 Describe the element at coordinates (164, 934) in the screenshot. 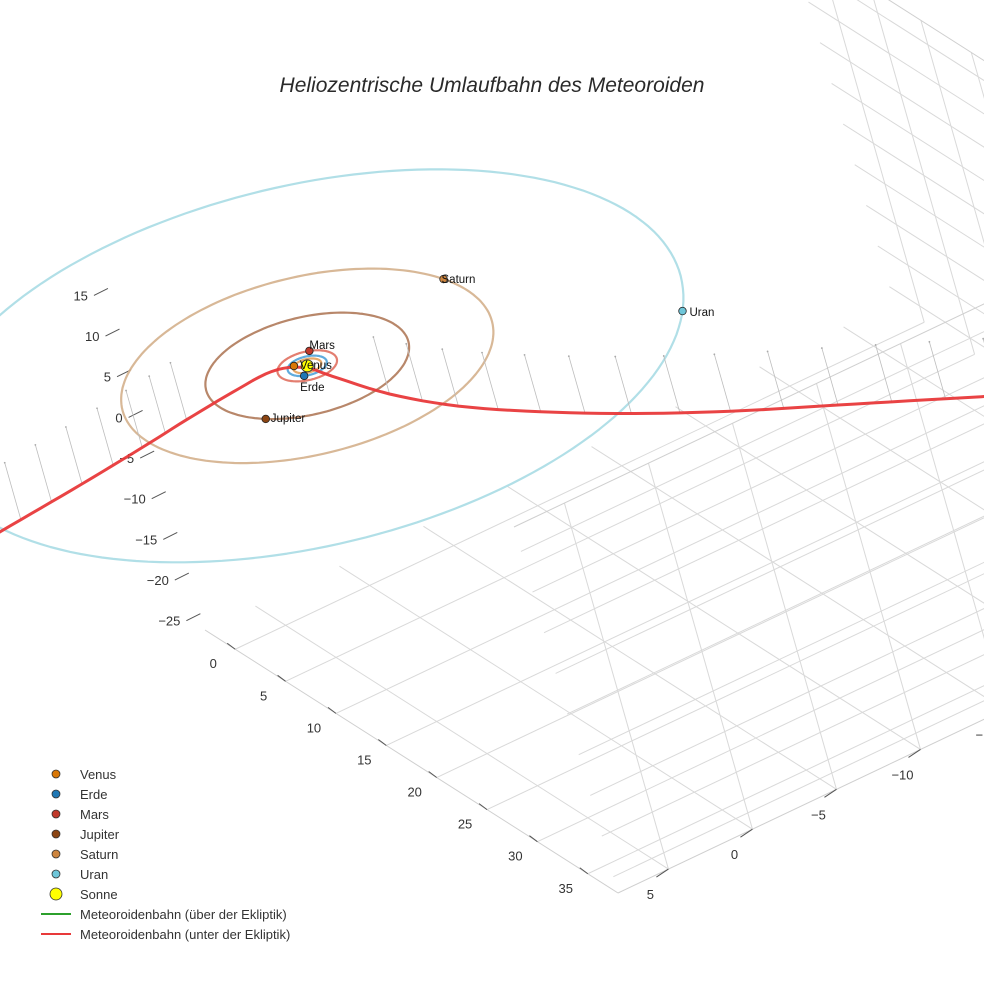

I see `legend-item: Meteoroidenbahn (unter der Ekliptik)` at that location.